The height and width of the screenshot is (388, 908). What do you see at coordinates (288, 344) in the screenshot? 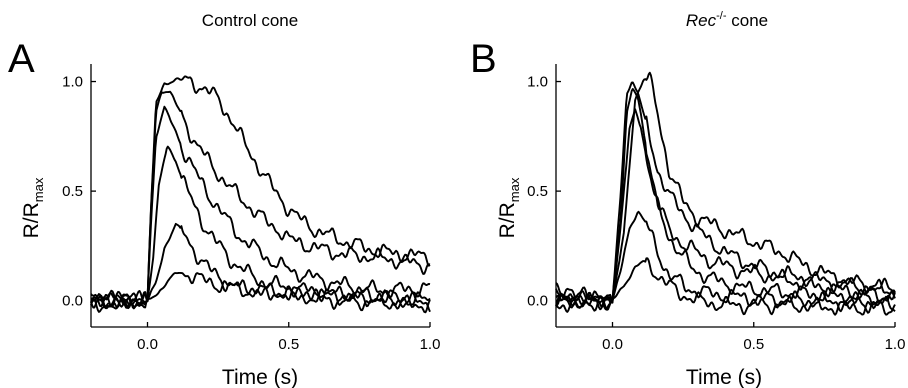
I see `panel-a-x-tick-label-1: 0.5` at bounding box center [288, 344].